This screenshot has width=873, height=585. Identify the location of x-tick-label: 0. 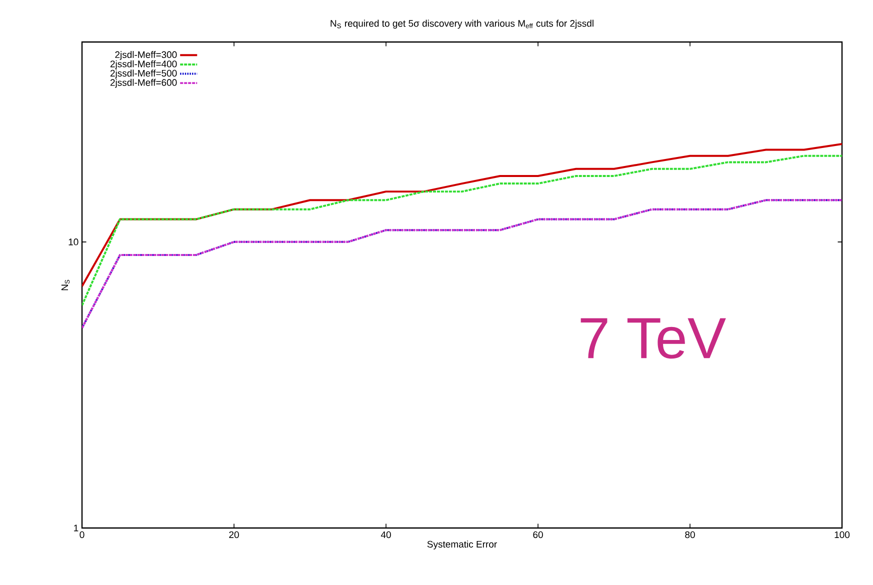
(82, 534).